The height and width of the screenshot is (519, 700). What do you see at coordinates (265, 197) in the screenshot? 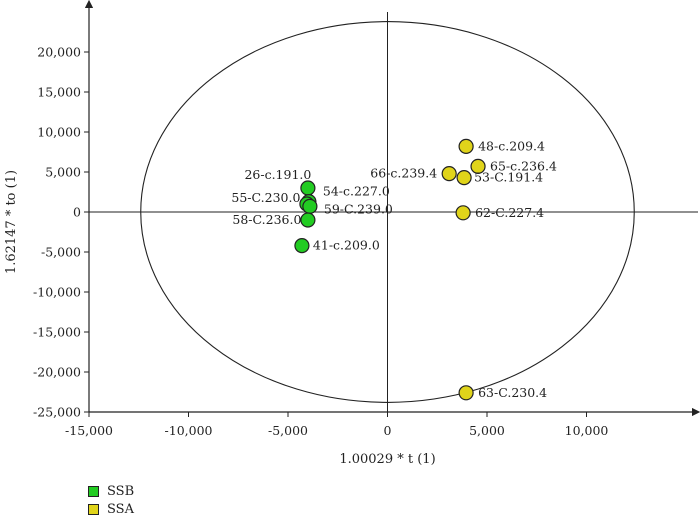
I see `point-label: 55-C.230.0` at bounding box center [265, 197].